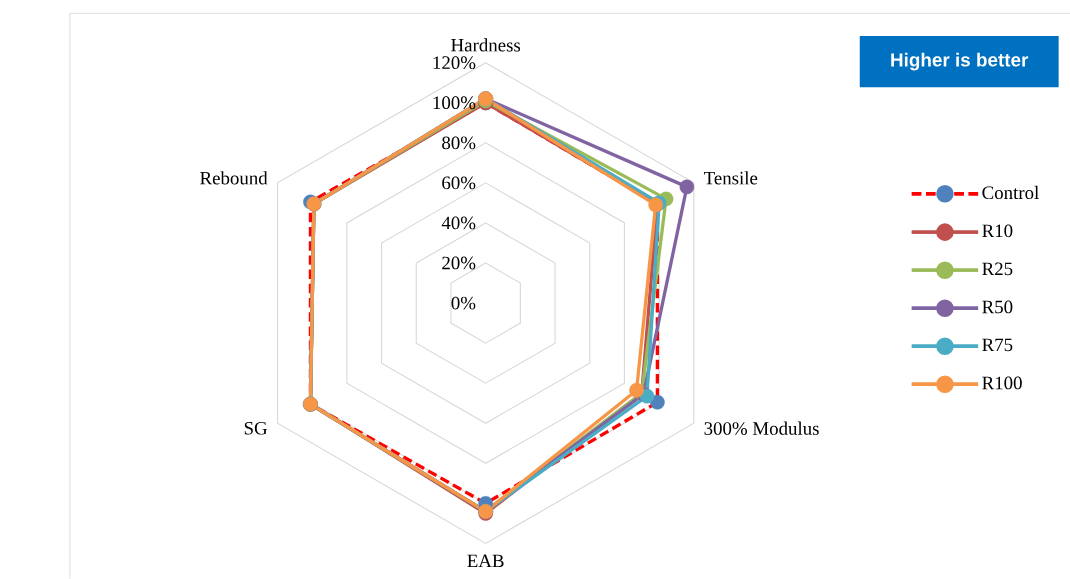  What do you see at coordinates (960, 61) in the screenshot?
I see `text: Higher is better` at bounding box center [960, 61].